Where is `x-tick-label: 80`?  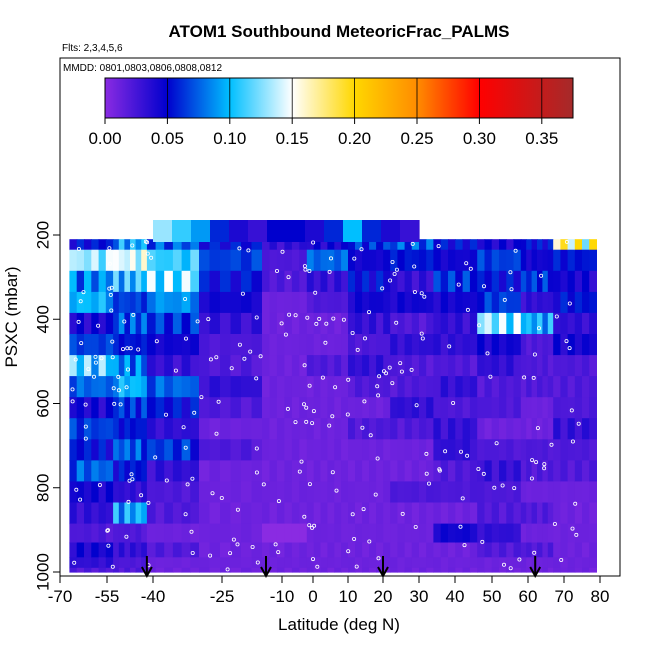 x-tick-label: 80 is located at coordinates (600, 596).